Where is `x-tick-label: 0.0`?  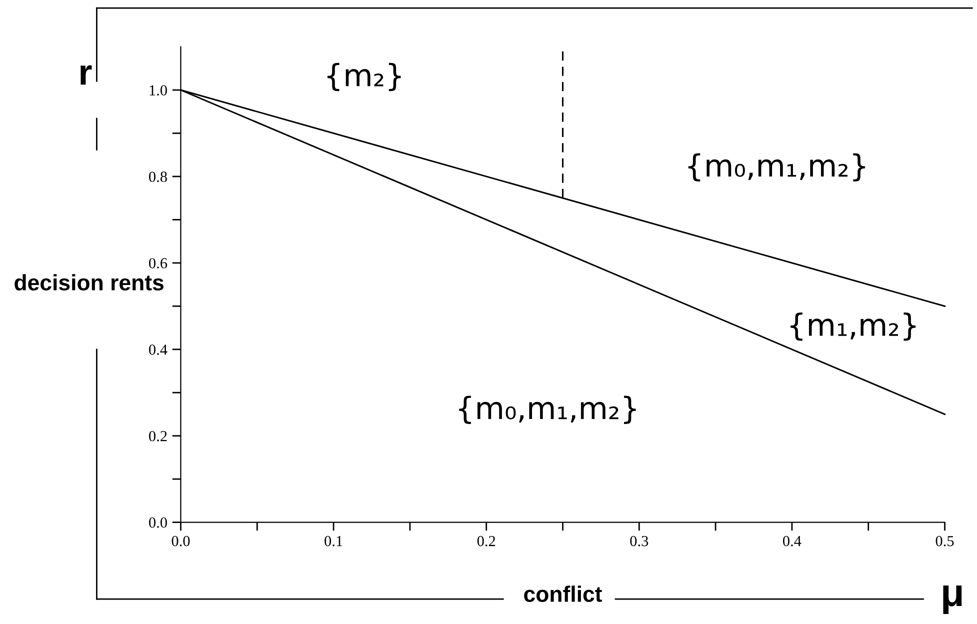
x-tick-label: 0.0 is located at coordinates (181, 541).